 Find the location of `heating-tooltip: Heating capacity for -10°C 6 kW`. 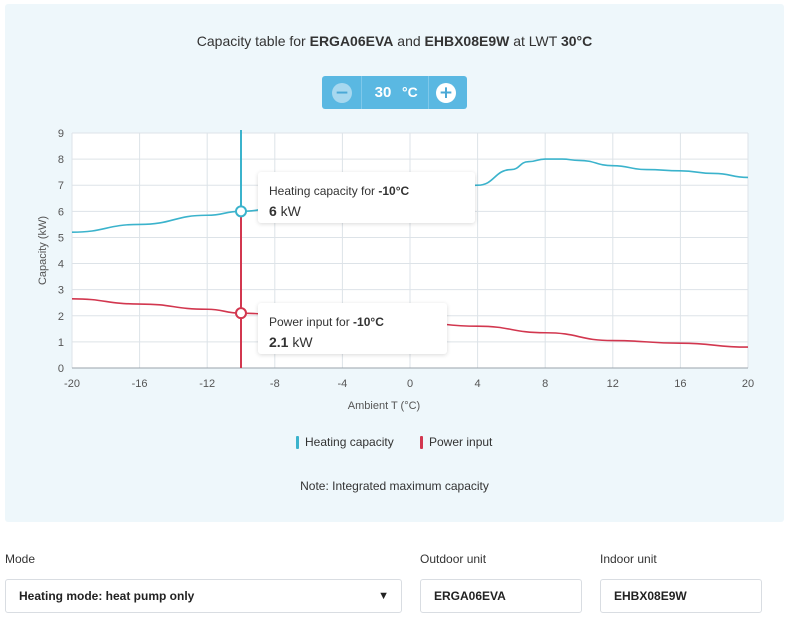

heating-tooltip: Heating capacity for -10°C 6 kW is located at coordinates (366, 197).